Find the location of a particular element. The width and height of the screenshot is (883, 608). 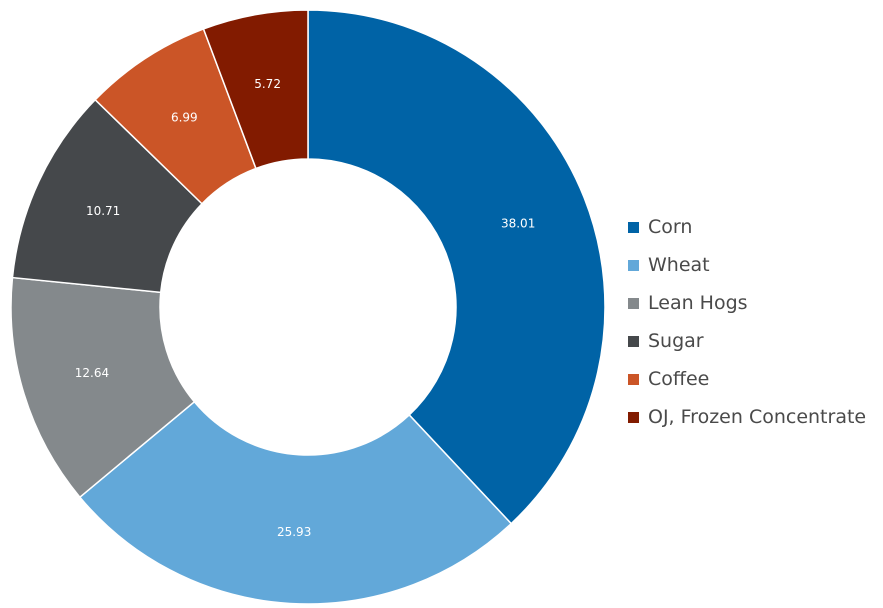

legend-label: Corn is located at coordinates (670, 227).